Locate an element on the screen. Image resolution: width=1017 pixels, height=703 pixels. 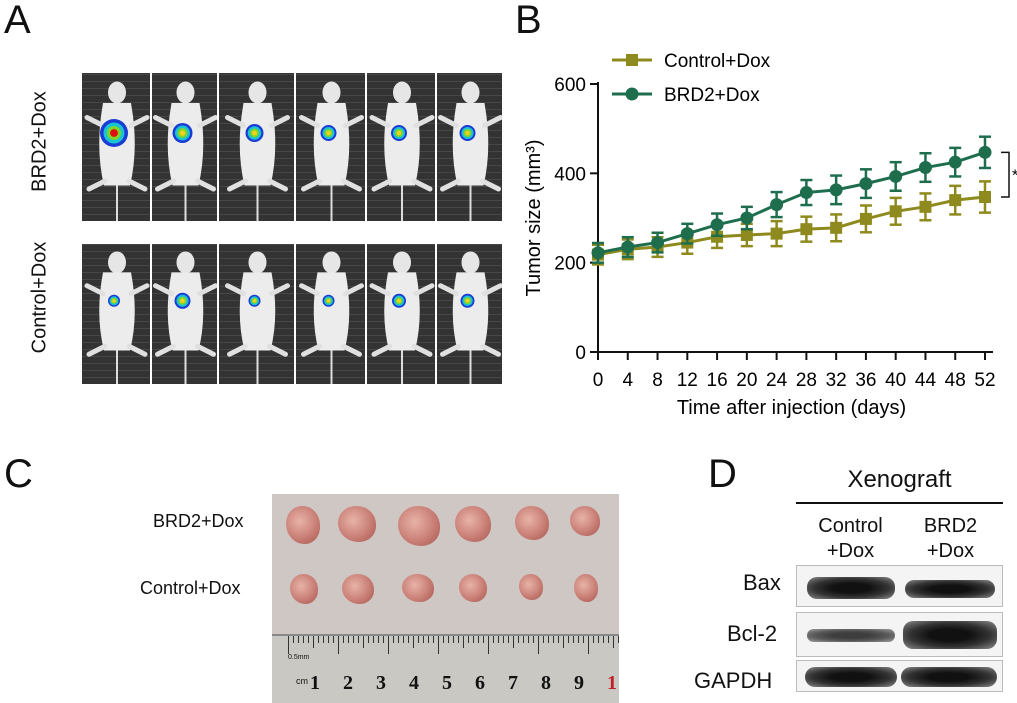
ruler-number: 5 is located at coordinates (447, 683).